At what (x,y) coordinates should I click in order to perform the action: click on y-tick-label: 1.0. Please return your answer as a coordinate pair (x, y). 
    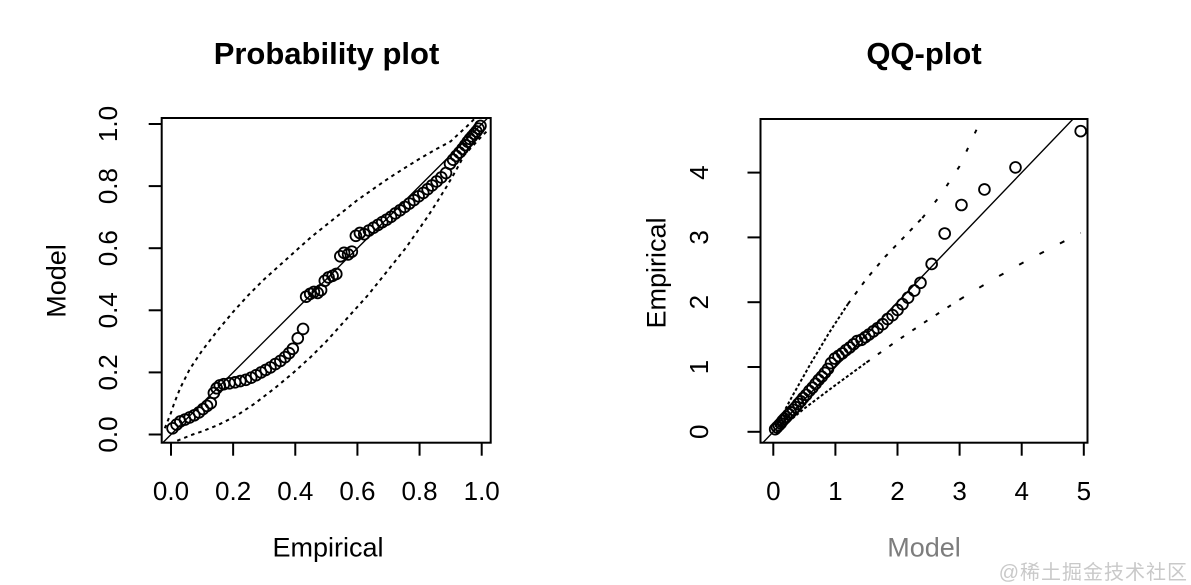
    Looking at the image, I should click on (108, 124).